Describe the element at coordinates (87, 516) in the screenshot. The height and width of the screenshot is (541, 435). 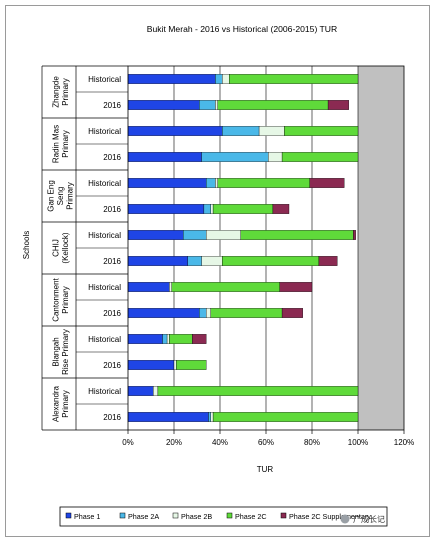
I see `legend-label-phase-1: Phase 1` at that location.